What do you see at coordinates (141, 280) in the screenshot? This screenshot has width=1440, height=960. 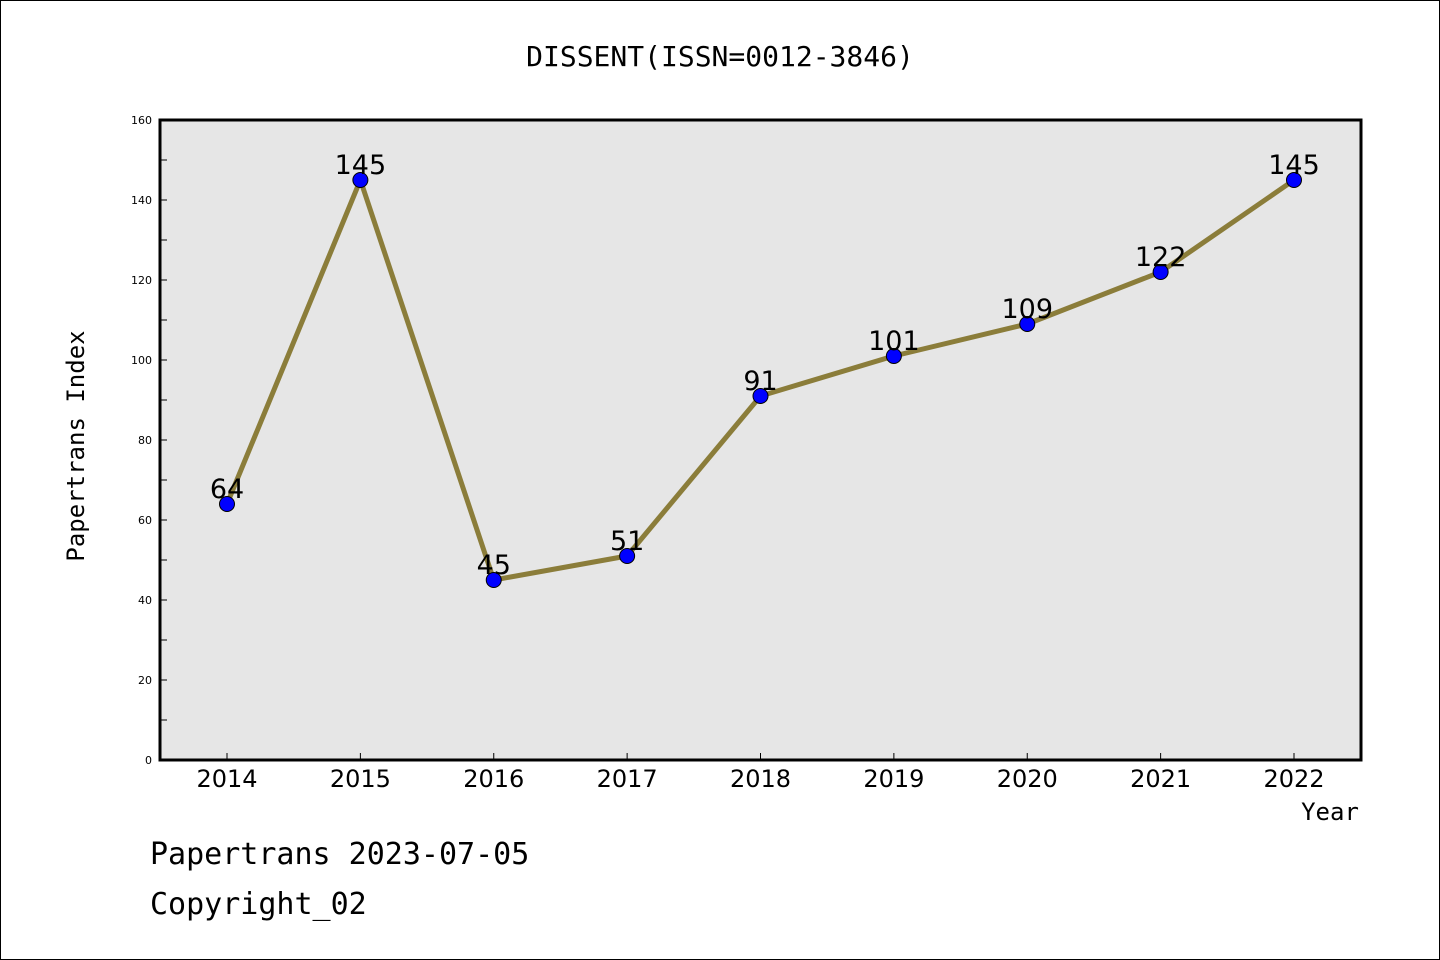 I see `y-tick-label: 120` at bounding box center [141, 280].